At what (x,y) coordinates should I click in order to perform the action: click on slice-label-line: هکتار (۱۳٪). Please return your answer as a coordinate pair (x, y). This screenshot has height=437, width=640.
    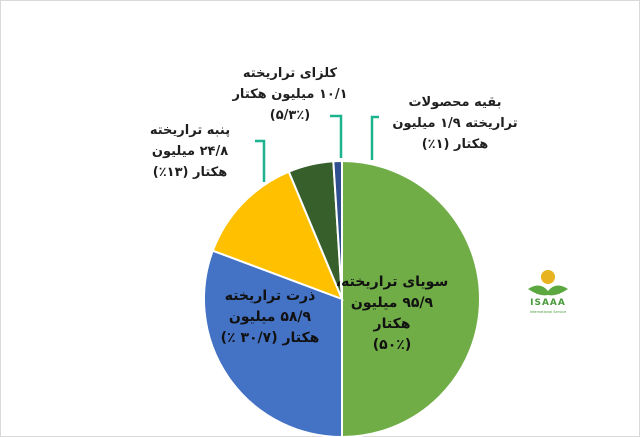
    Looking at the image, I should click on (190, 172).